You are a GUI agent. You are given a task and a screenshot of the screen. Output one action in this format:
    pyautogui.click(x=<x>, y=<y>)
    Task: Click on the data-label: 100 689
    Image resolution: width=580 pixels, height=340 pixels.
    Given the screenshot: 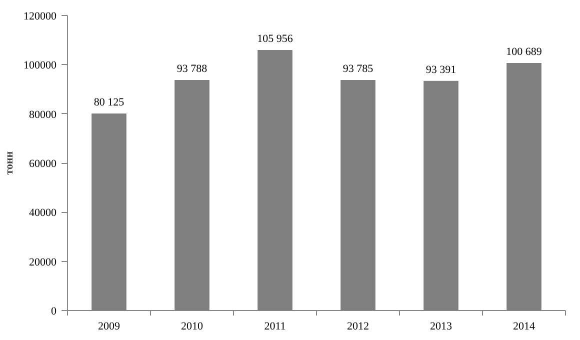 What is the action you would take?
    pyautogui.click(x=524, y=52)
    